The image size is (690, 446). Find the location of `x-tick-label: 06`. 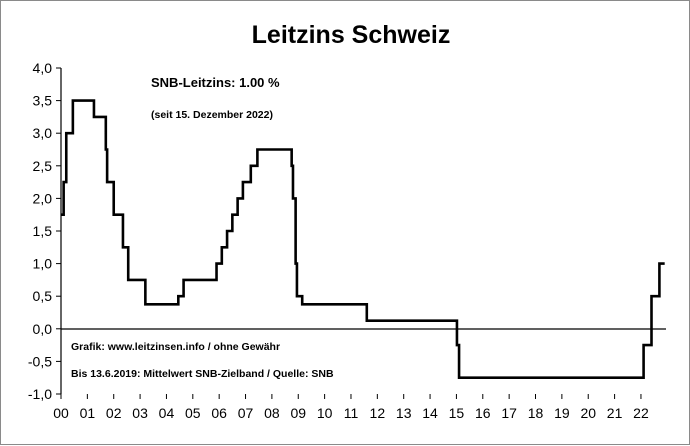

x-tick-label: 06 is located at coordinates (219, 413).